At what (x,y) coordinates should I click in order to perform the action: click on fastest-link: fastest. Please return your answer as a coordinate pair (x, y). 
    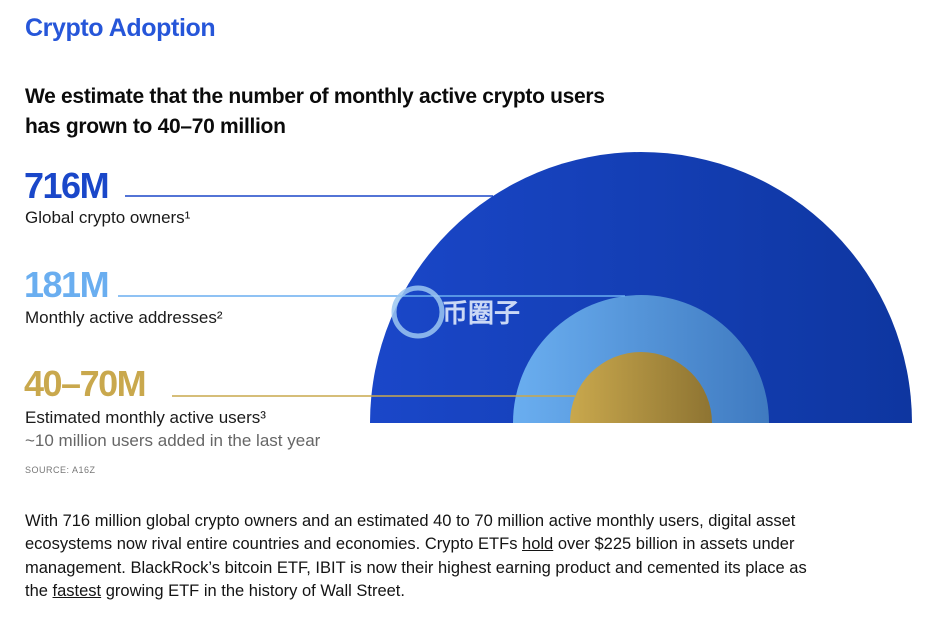
    Looking at the image, I should click on (77, 590).